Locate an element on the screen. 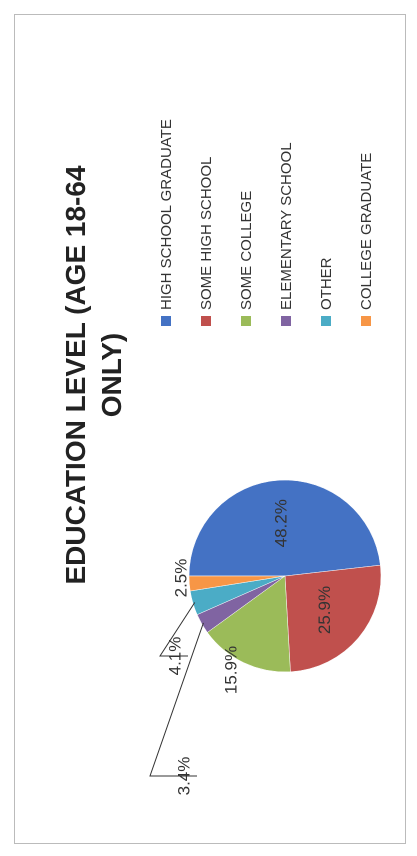  data-label: 2.5% is located at coordinates (180, 578).